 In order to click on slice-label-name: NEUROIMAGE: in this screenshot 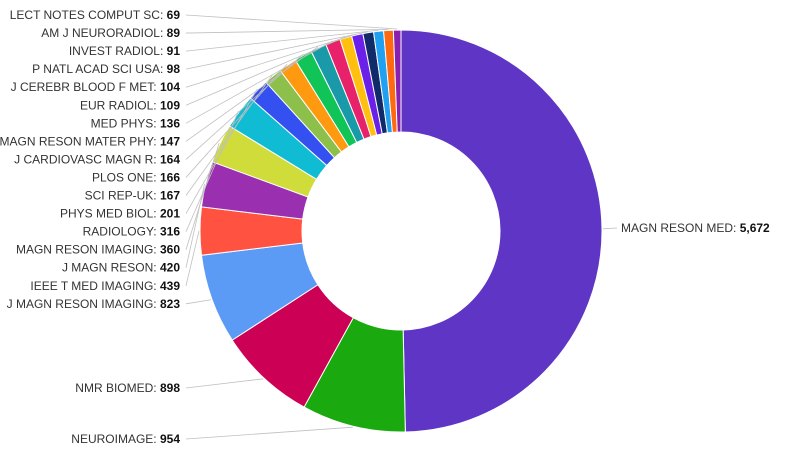, I will do `click(115, 439)`.